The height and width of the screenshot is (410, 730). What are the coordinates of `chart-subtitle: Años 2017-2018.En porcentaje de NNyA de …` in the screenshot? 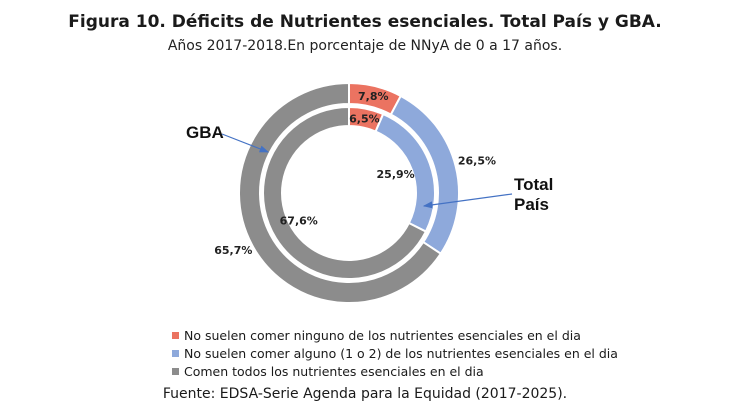 It's located at (365, 46).